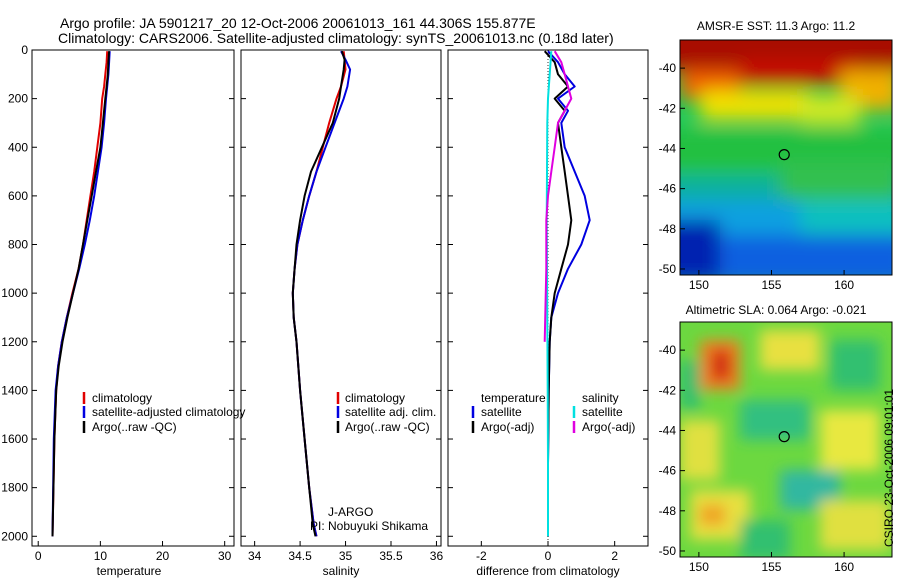  I want to click on float-program-label: J-ARGO, so click(350, 512).